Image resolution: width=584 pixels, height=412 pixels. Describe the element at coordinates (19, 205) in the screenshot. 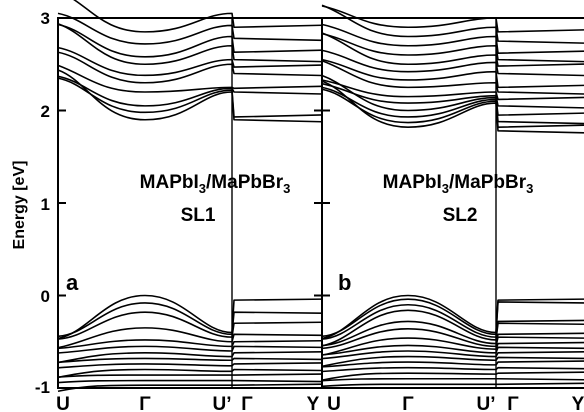

I see `y-axis-label: Energy [eV]` at that location.